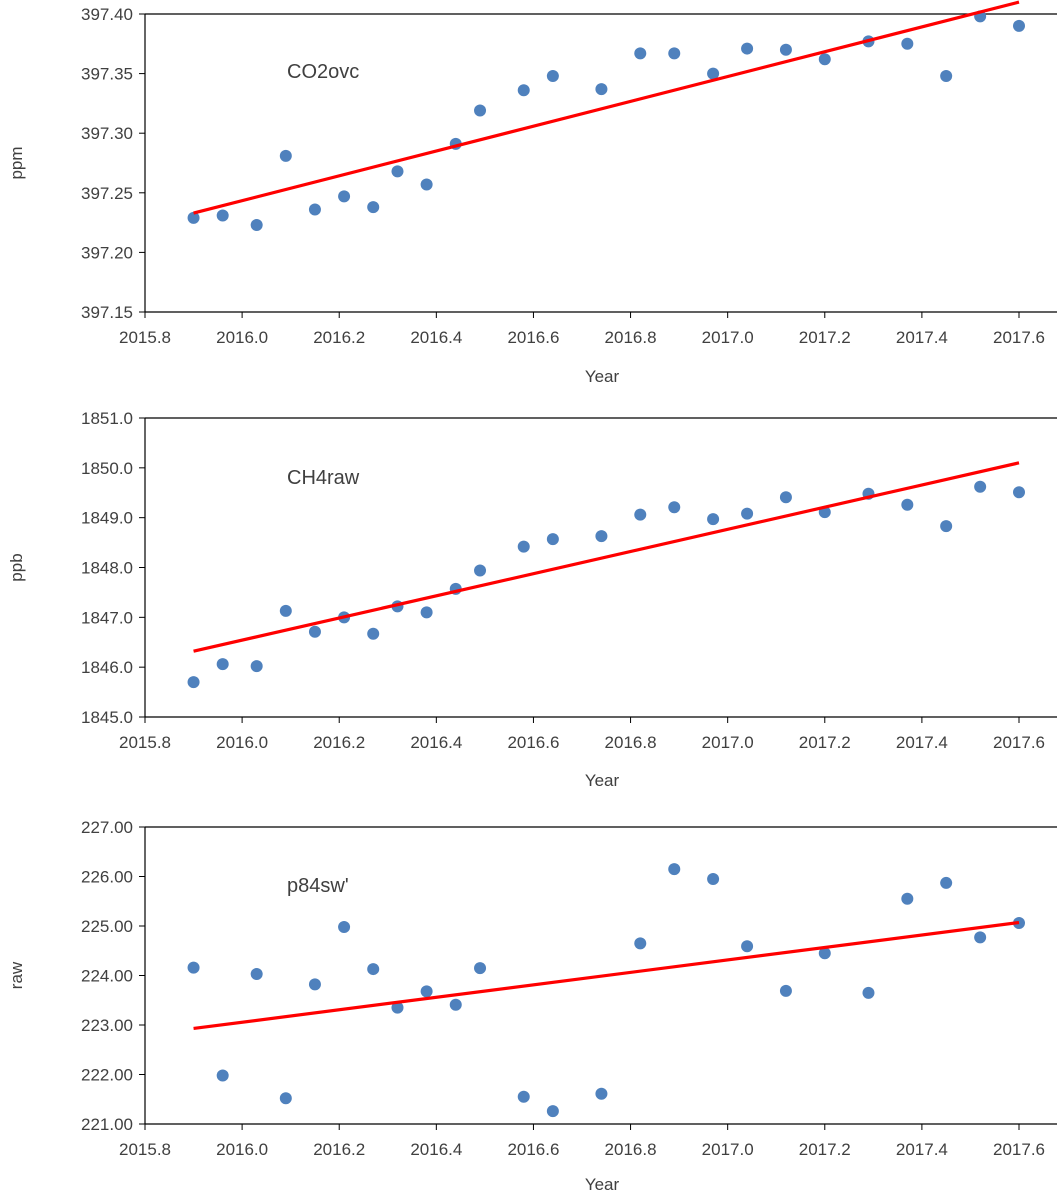 This screenshot has width=1057, height=1199. Describe the element at coordinates (606, 557) in the screenshot. I see `chart-2-trend-line` at that location.